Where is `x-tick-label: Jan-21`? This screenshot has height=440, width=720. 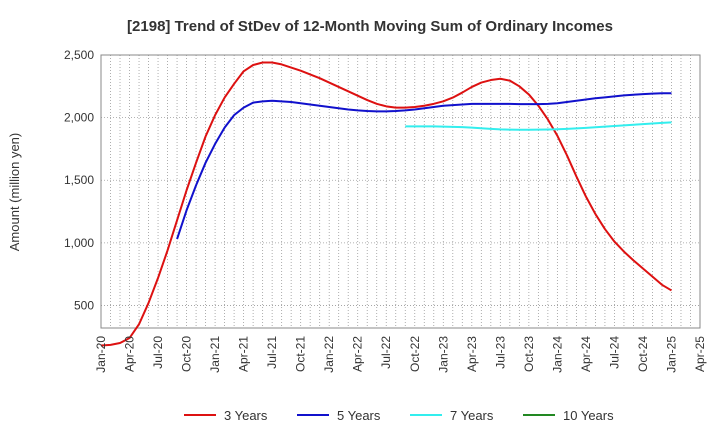 x-tick-label: Jan-21 is located at coordinates (215, 354).